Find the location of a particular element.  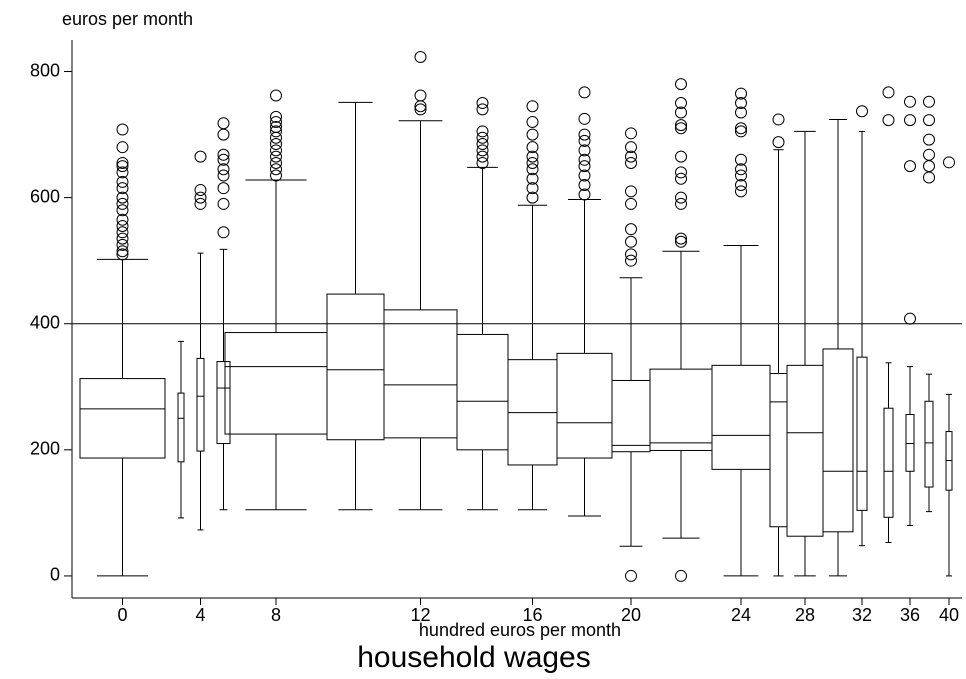

x-axis-title: hundred euros per month is located at coordinates (520, 630).